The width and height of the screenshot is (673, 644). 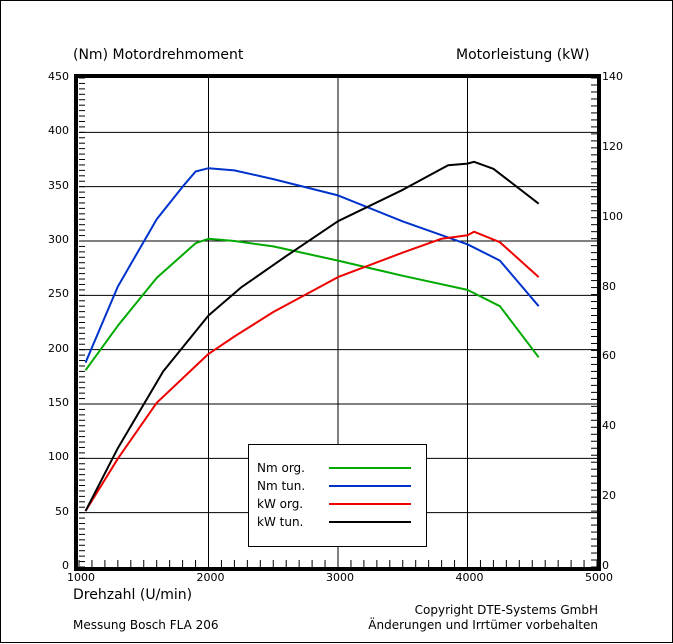 What do you see at coordinates (605, 565) in the screenshot?
I see `right-tick-label: 0` at bounding box center [605, 565].